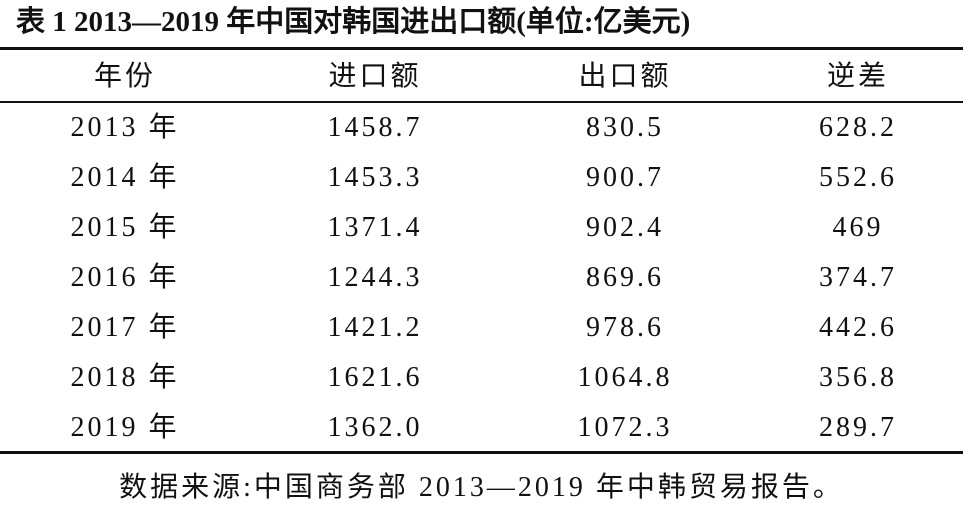 This screenshot has height=510, width=963. What do you see at coordinates (124, 76) in the screenshot?
I see `column-header: 年份` at bounding box center [124, 76].